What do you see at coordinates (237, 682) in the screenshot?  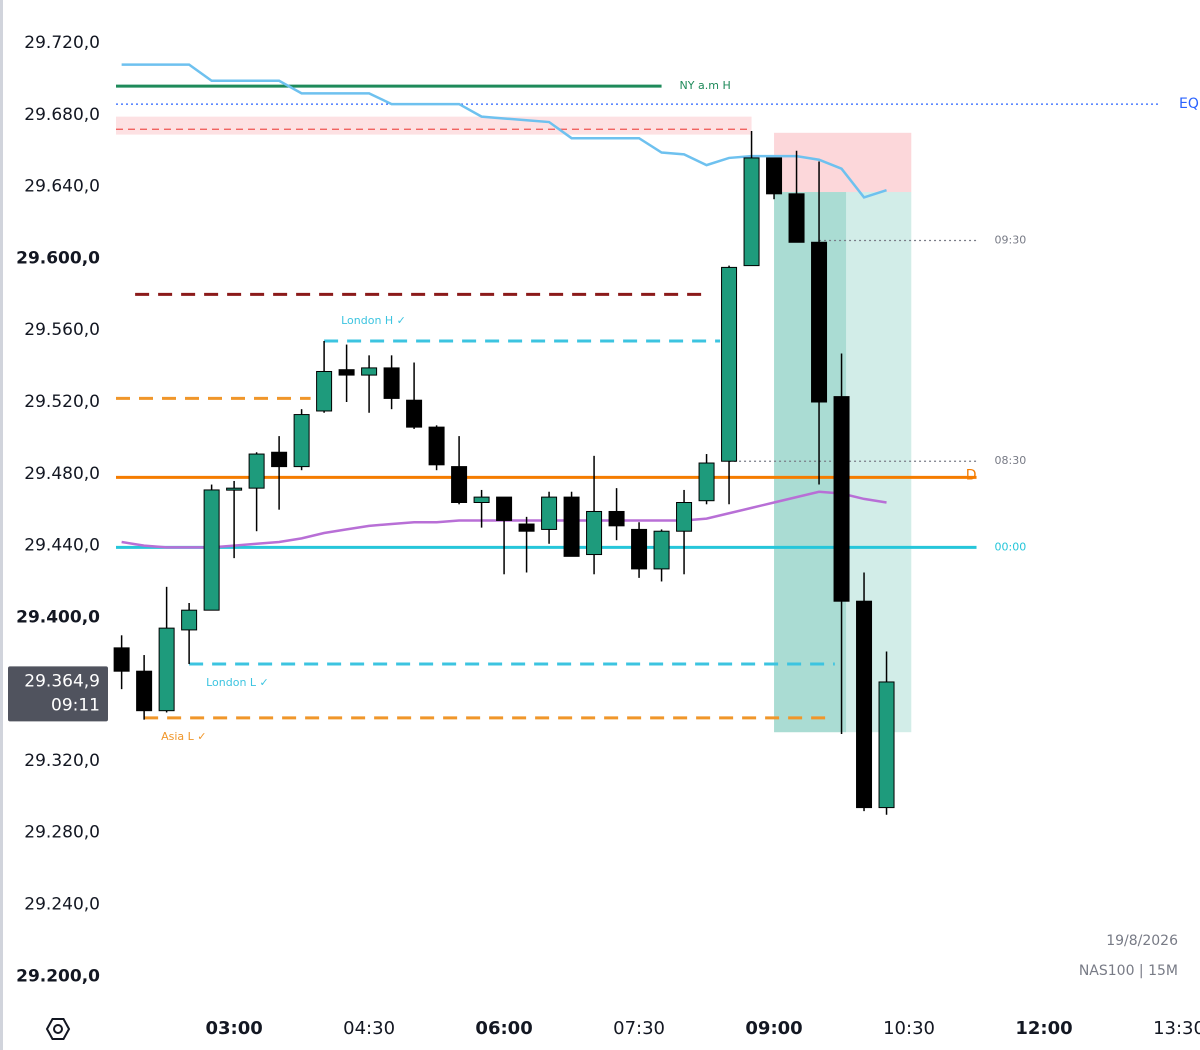 I see `level-label: London L ✓` at bounding box center [237, 682].